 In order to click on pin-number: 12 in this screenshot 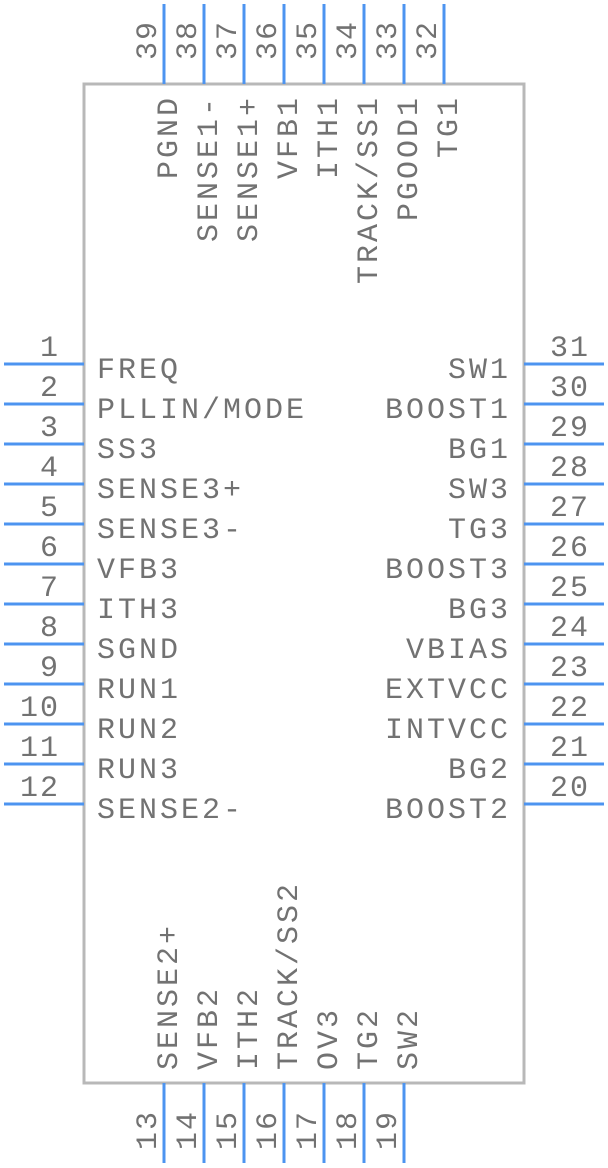, I will do `click(40, 789)`.